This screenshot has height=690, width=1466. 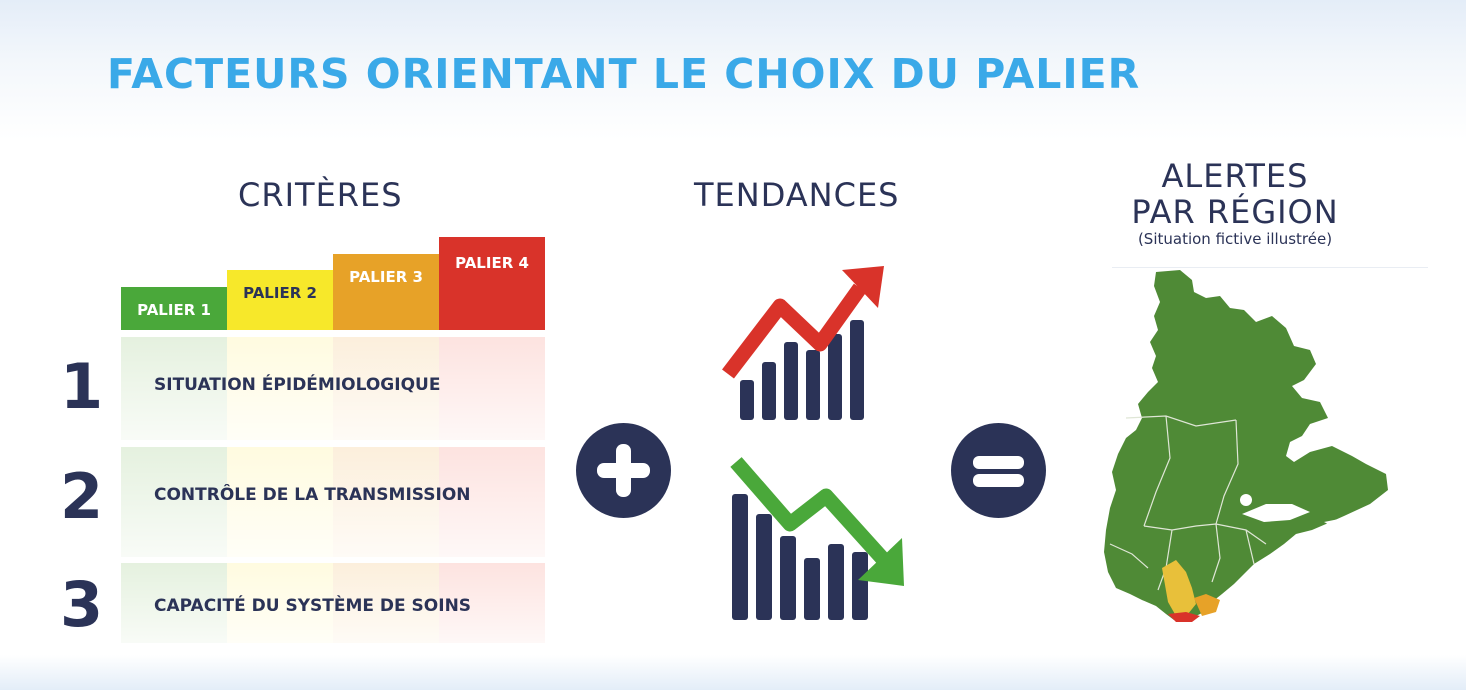 I want to click on palier-2-step: PALIER 2, so click(x=280, y=300).